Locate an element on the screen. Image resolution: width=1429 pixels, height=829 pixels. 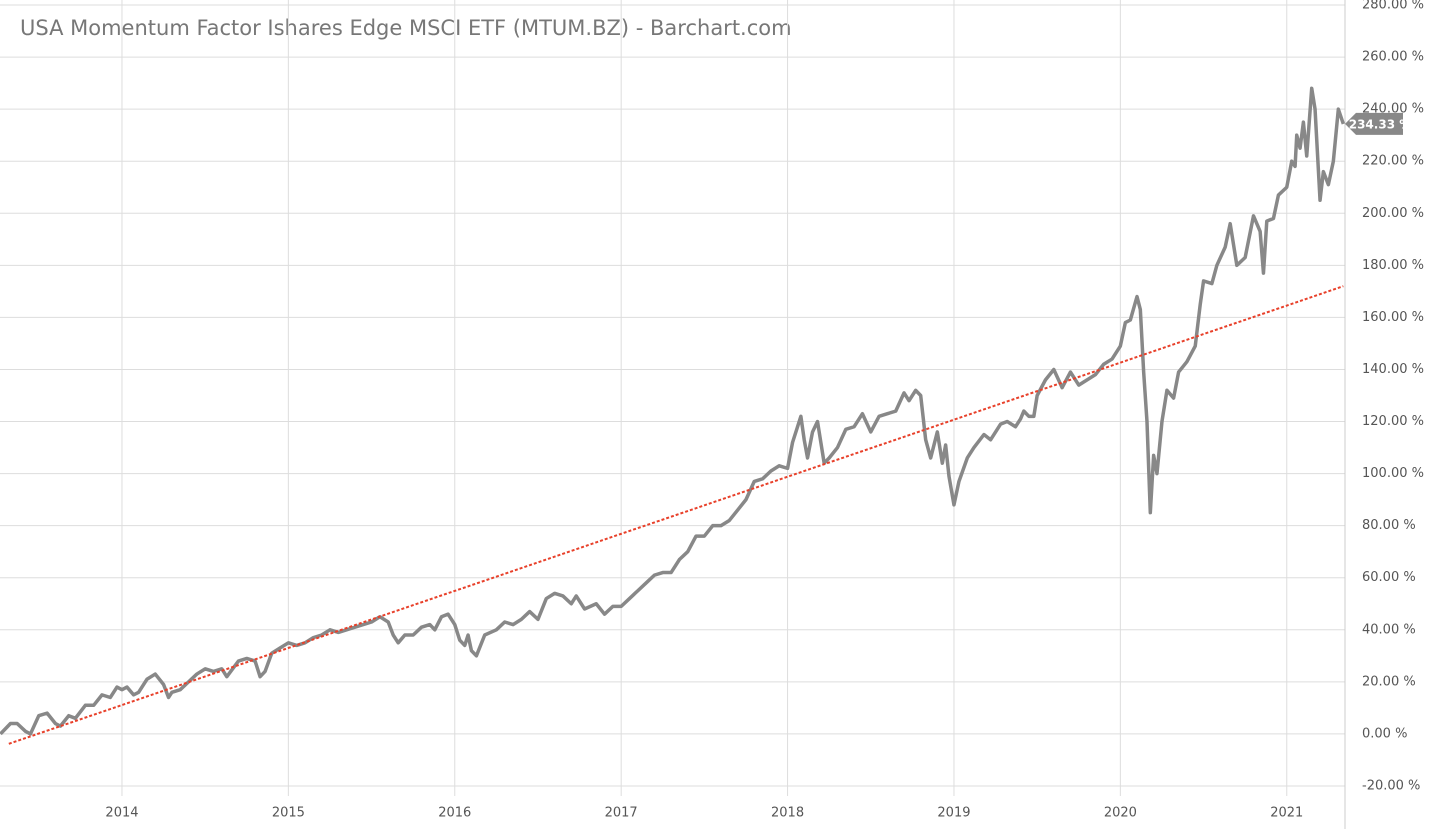
x-tick-label: 2015 is located at coordinates (288, 813).